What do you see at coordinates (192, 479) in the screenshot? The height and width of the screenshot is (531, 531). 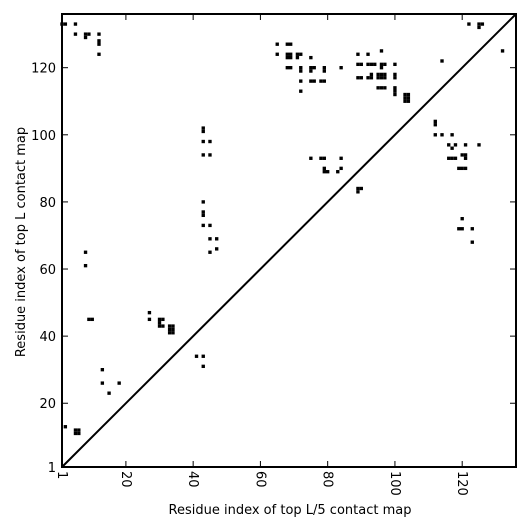 I see `x-tick-label: 40` at bounding box center [192, 479].